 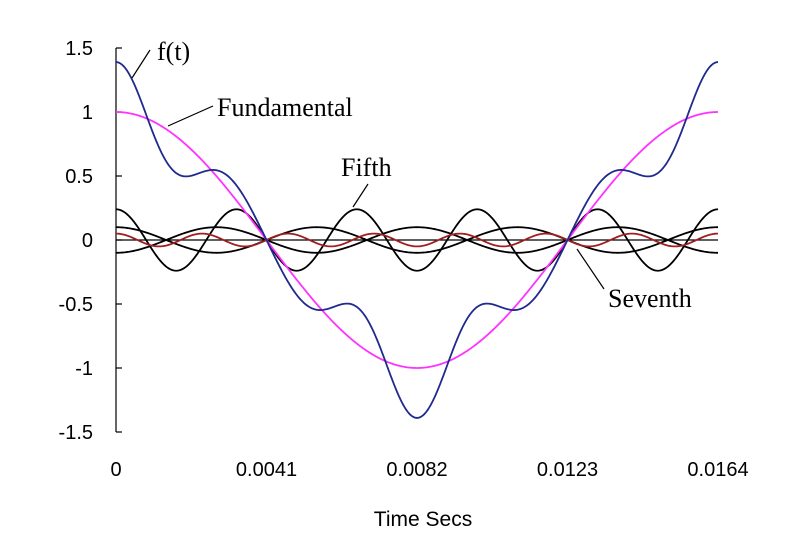 What do you see at coordinates (76, 433) in the screenshot?
I see `y-tick-label: -1.5` at bounding box center [76, 433].